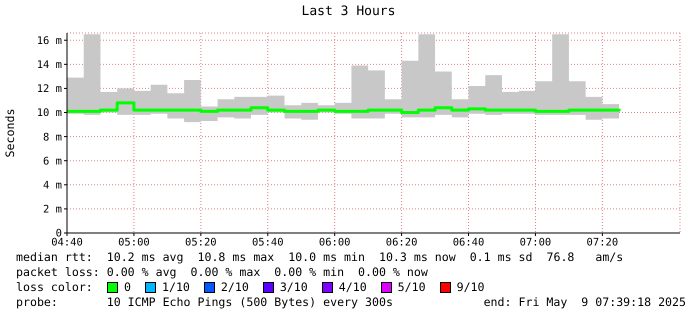 This screenshot has width=697, height=315. I want to click on legend-label: 1/10, so click(176, 287).